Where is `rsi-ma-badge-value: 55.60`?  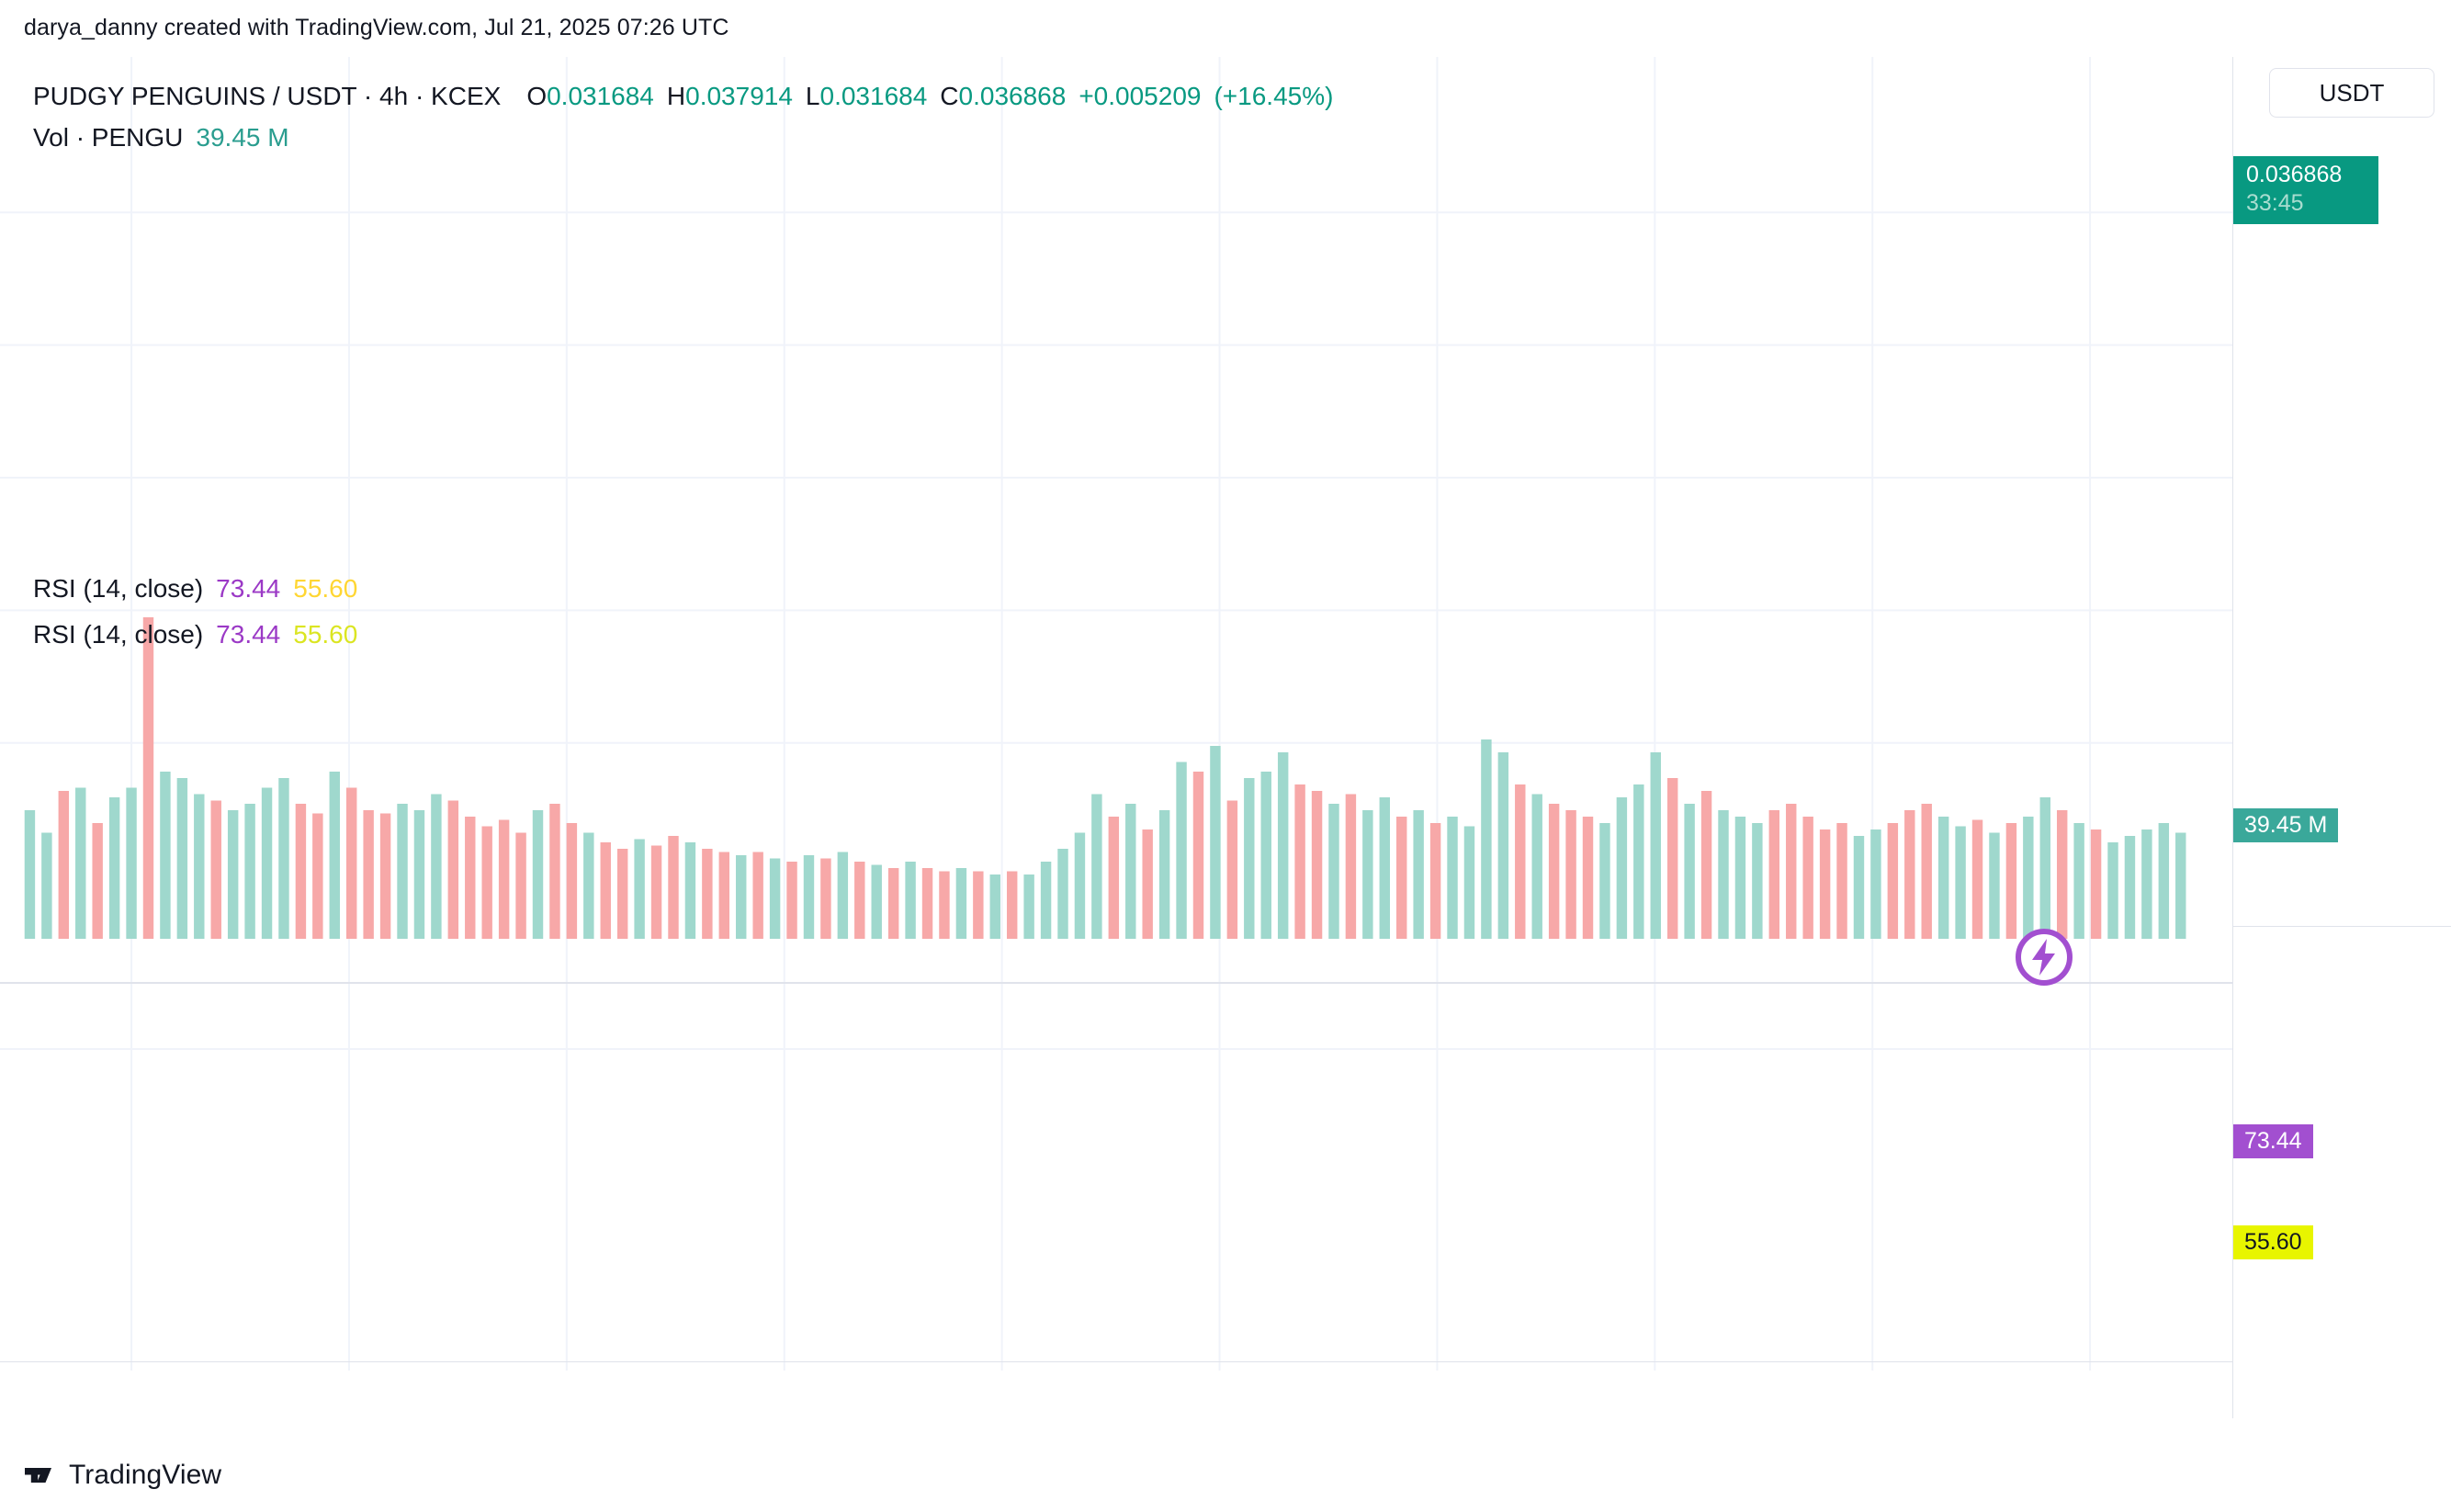 rsi-ma-badge-value: 55.60 is located at coordinates (2273, 1242).